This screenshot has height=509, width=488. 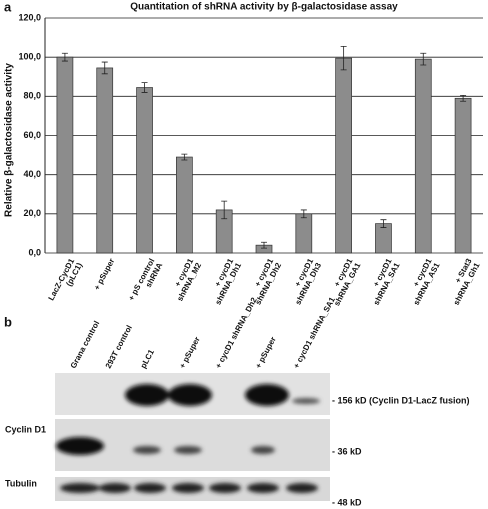 I want to click on marker-label: - 36 kD, so click(x=347, y=451).